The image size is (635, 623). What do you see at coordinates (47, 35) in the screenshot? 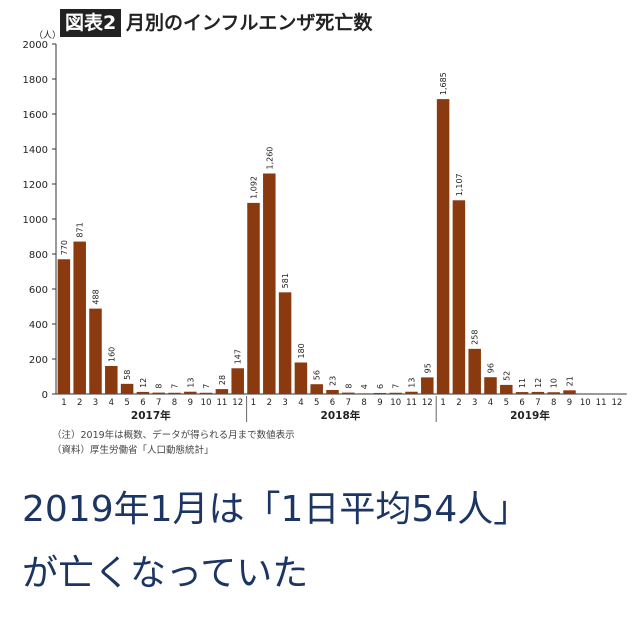
I see `y-axis-unit: （人）` at bounding box center [47, 35].